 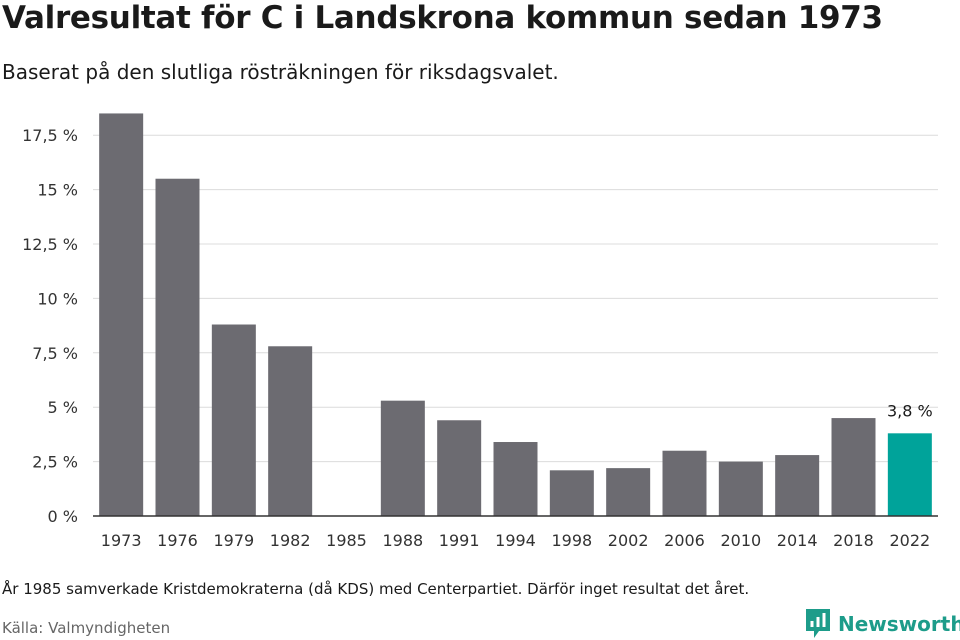 I want to click on y-tick-label: 7,5 %, so click(x=55, y=353).